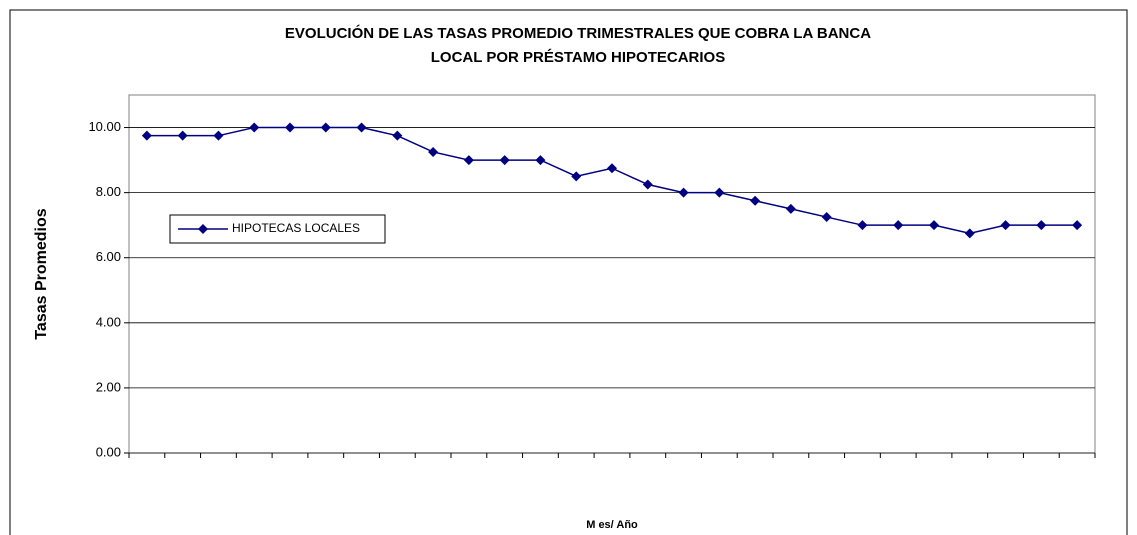  Describe the element at coordinates (108, 451) in the screenshot. I see `y-tick-label: 0.00` at that location.